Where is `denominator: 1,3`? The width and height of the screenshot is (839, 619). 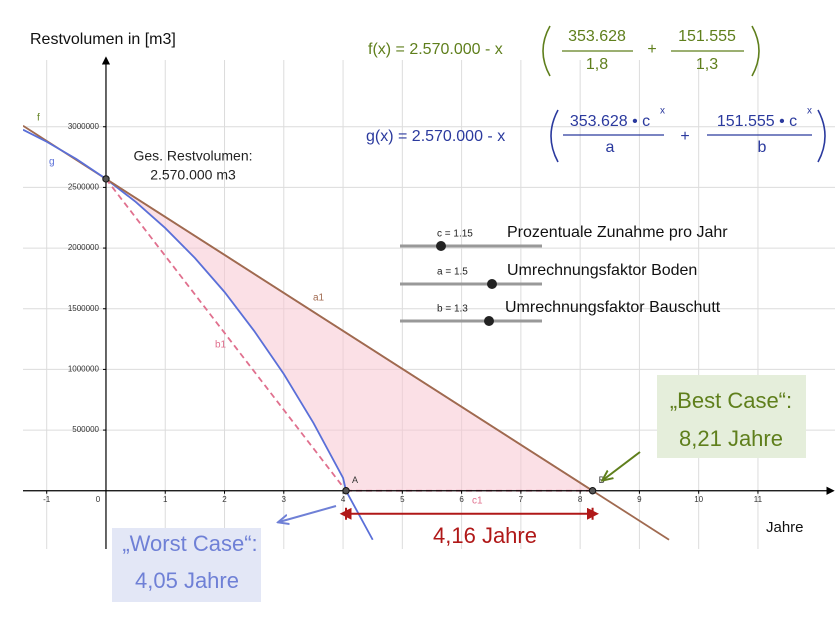 denominator: 1,3 is located at coordinates (707, 64).